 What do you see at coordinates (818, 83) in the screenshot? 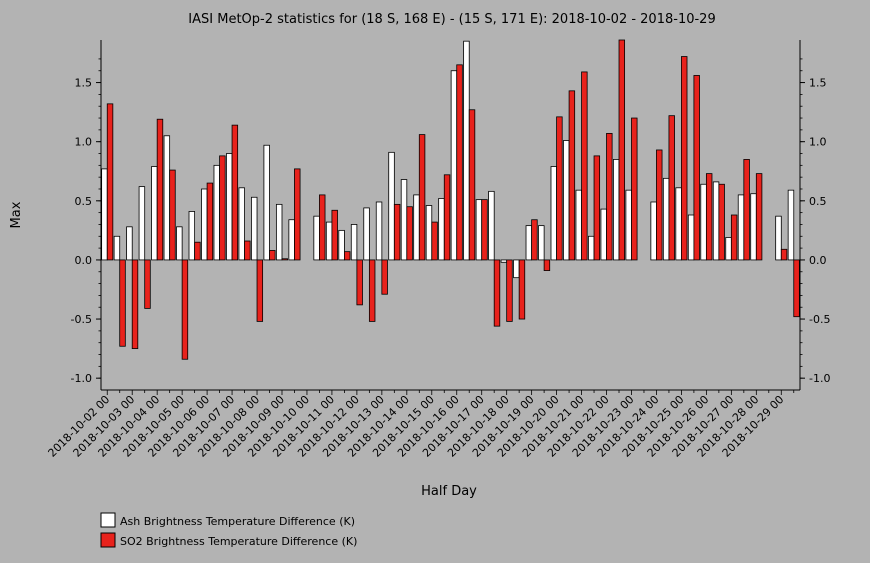
I see `y-tick-label-right: 1.5` at bounding box center [818, 83].